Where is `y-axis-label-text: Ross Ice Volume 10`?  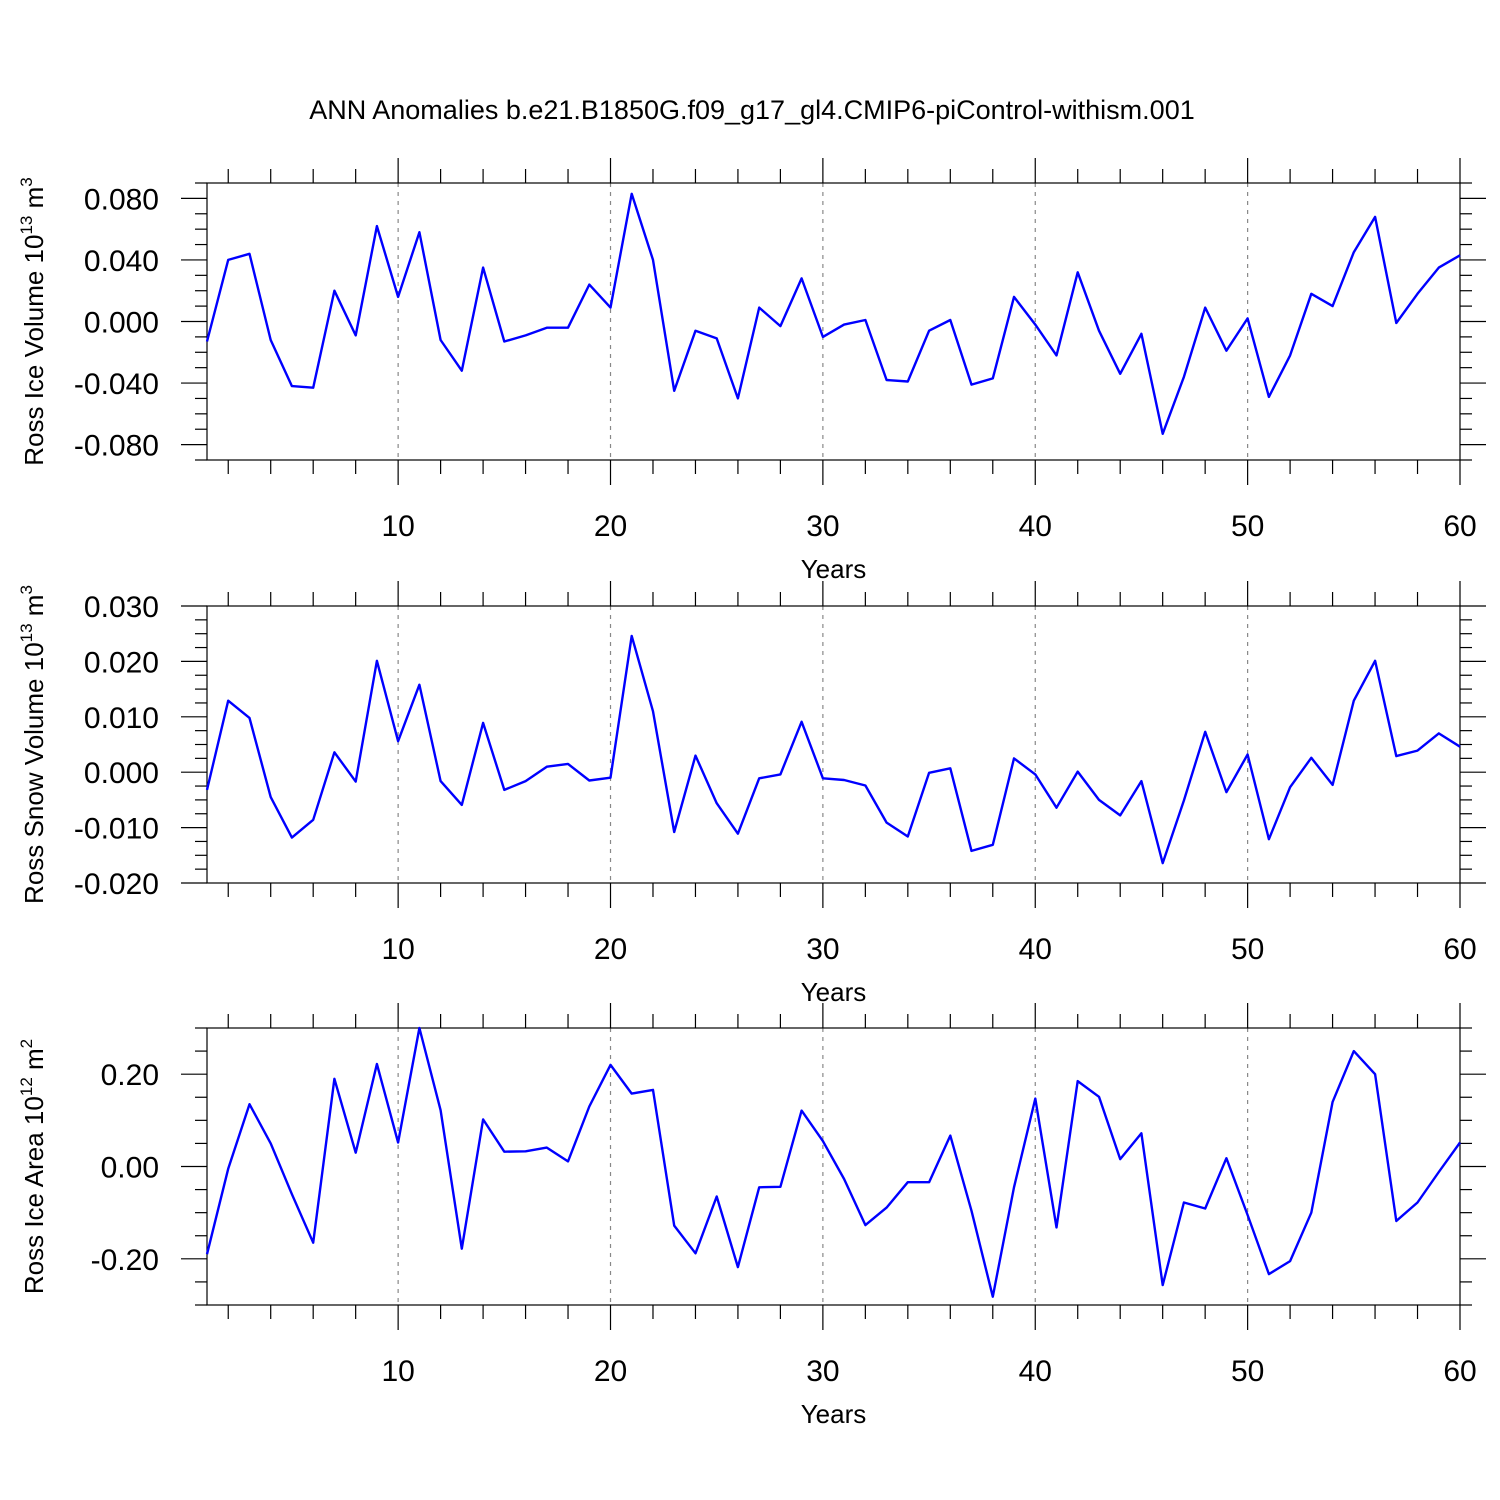 y-axis-label-text: Ross Ice Volume 10 is located at coordinates (34, 350).